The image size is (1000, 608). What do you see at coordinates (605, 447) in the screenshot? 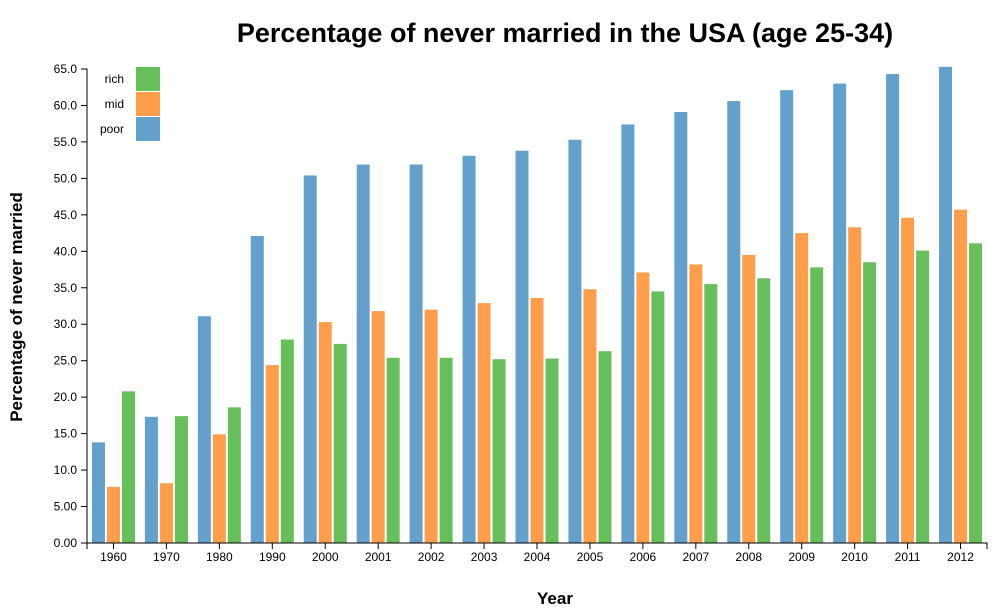
I see `bar-rich-2005` at bounding box center [605, 447].